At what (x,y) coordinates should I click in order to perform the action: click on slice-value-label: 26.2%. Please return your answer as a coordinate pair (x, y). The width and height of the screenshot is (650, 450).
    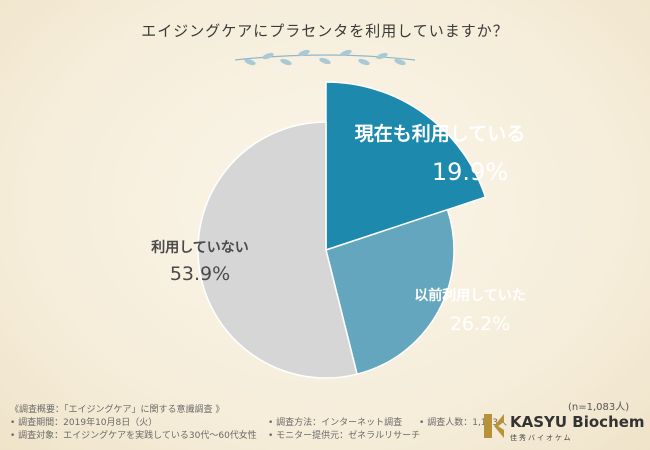
    Looking at the image, I should click on (480, 324).